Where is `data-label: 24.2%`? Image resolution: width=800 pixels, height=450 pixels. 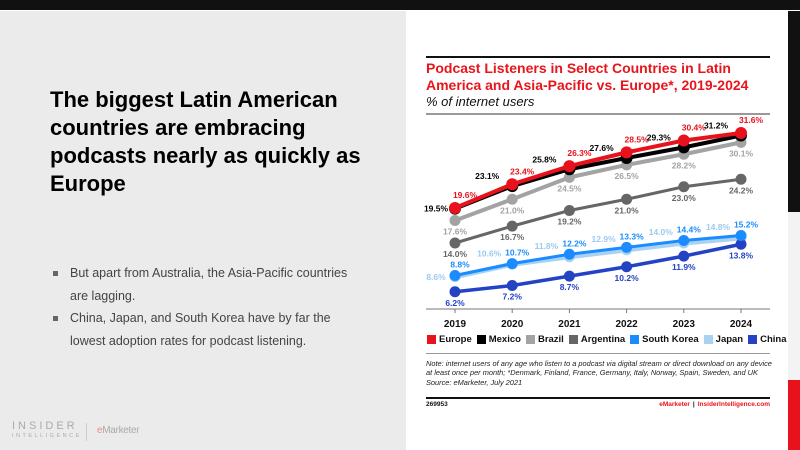 data-label: 24.2% is located at coordinates (741, 190).